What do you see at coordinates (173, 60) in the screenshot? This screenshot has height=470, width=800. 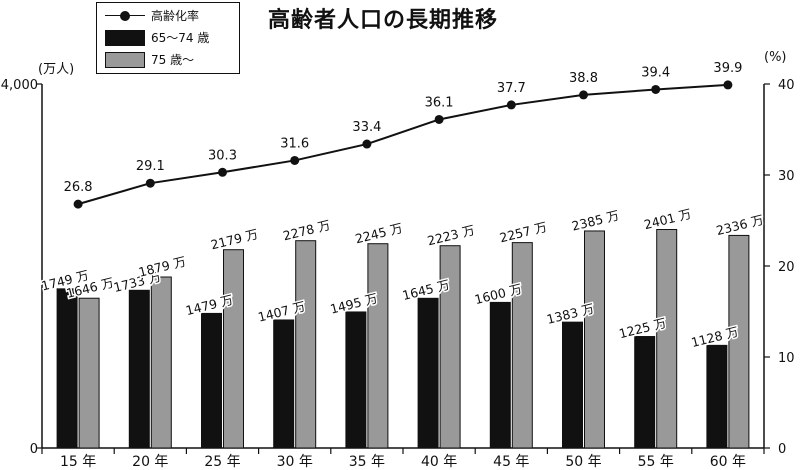 I see `legend-label-75-plus: 75 歳〜` at bounding box center [173, 60].